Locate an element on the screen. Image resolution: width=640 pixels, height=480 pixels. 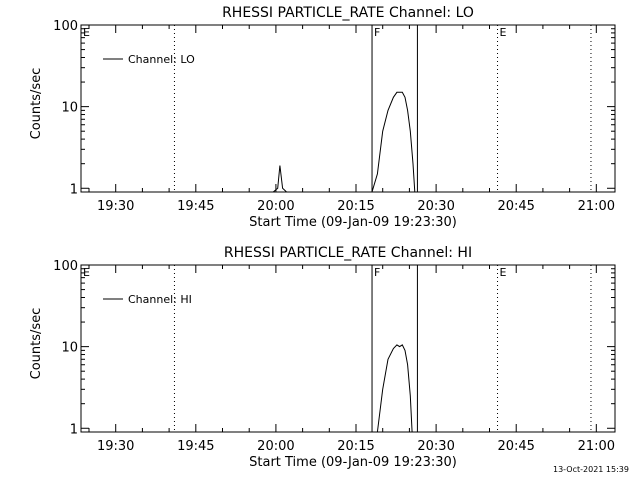
legend-label: Channel: HI is located at coordinates (160, 299).